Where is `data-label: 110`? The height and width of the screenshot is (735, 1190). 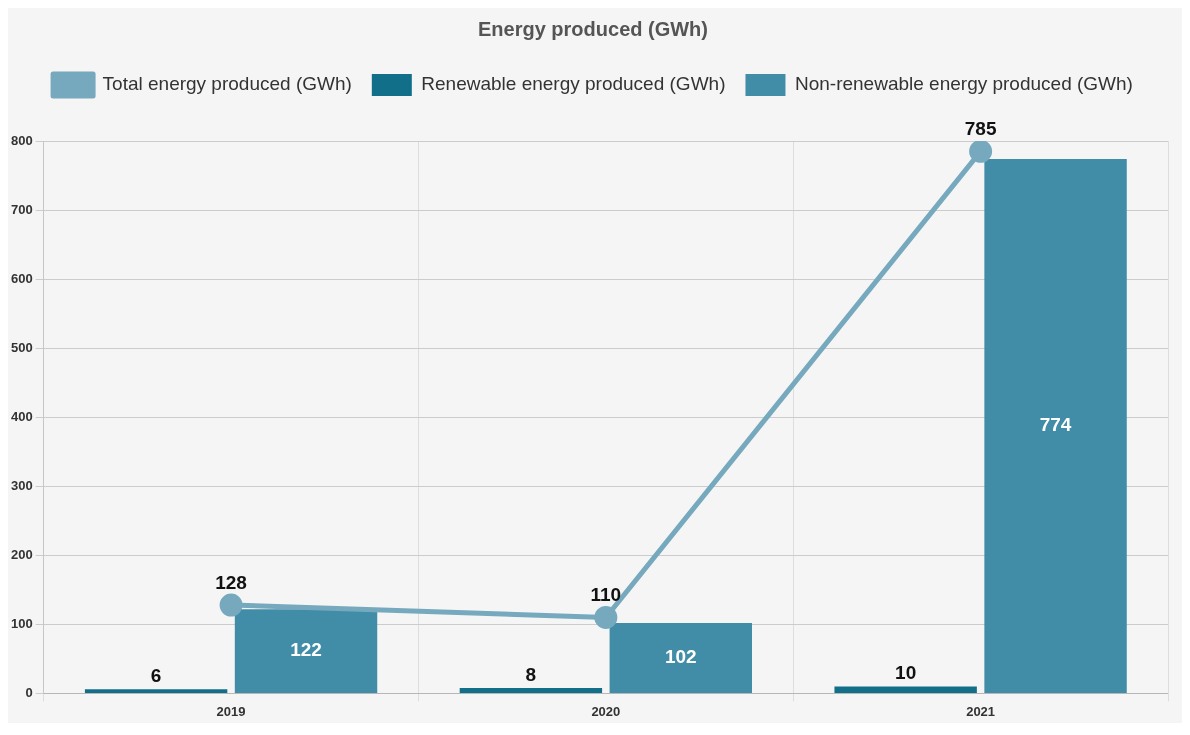
data-label: 110 is located at coordinates (606, 595).